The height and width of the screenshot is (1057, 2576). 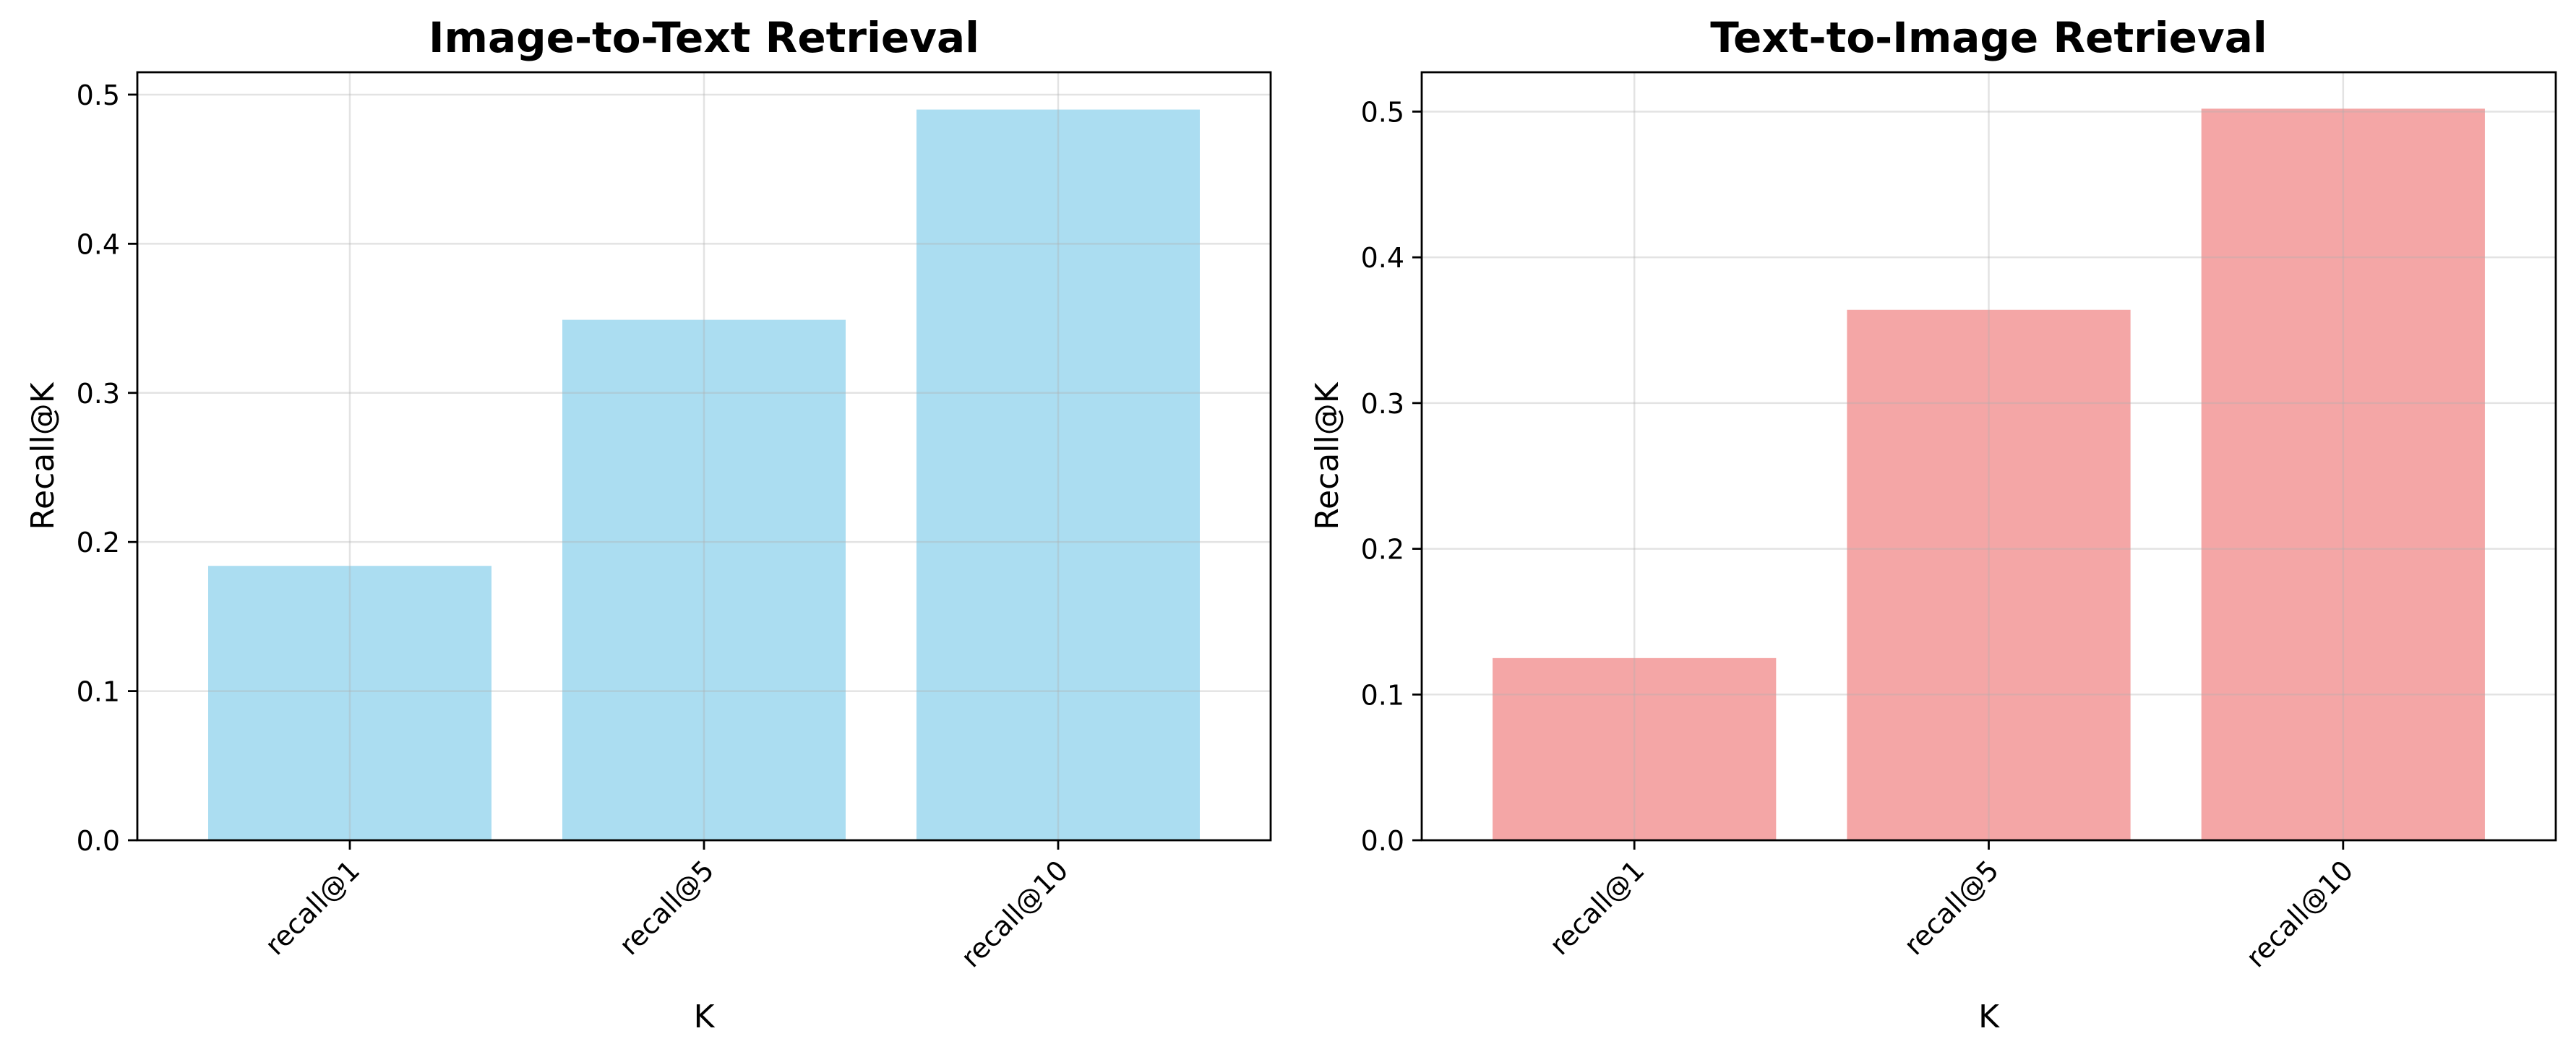 What do you see at coordinates (704, 37) in the screenshot?
I see `chart-title: Image-to-Text Retrieval` at bounding box center [704, 37].